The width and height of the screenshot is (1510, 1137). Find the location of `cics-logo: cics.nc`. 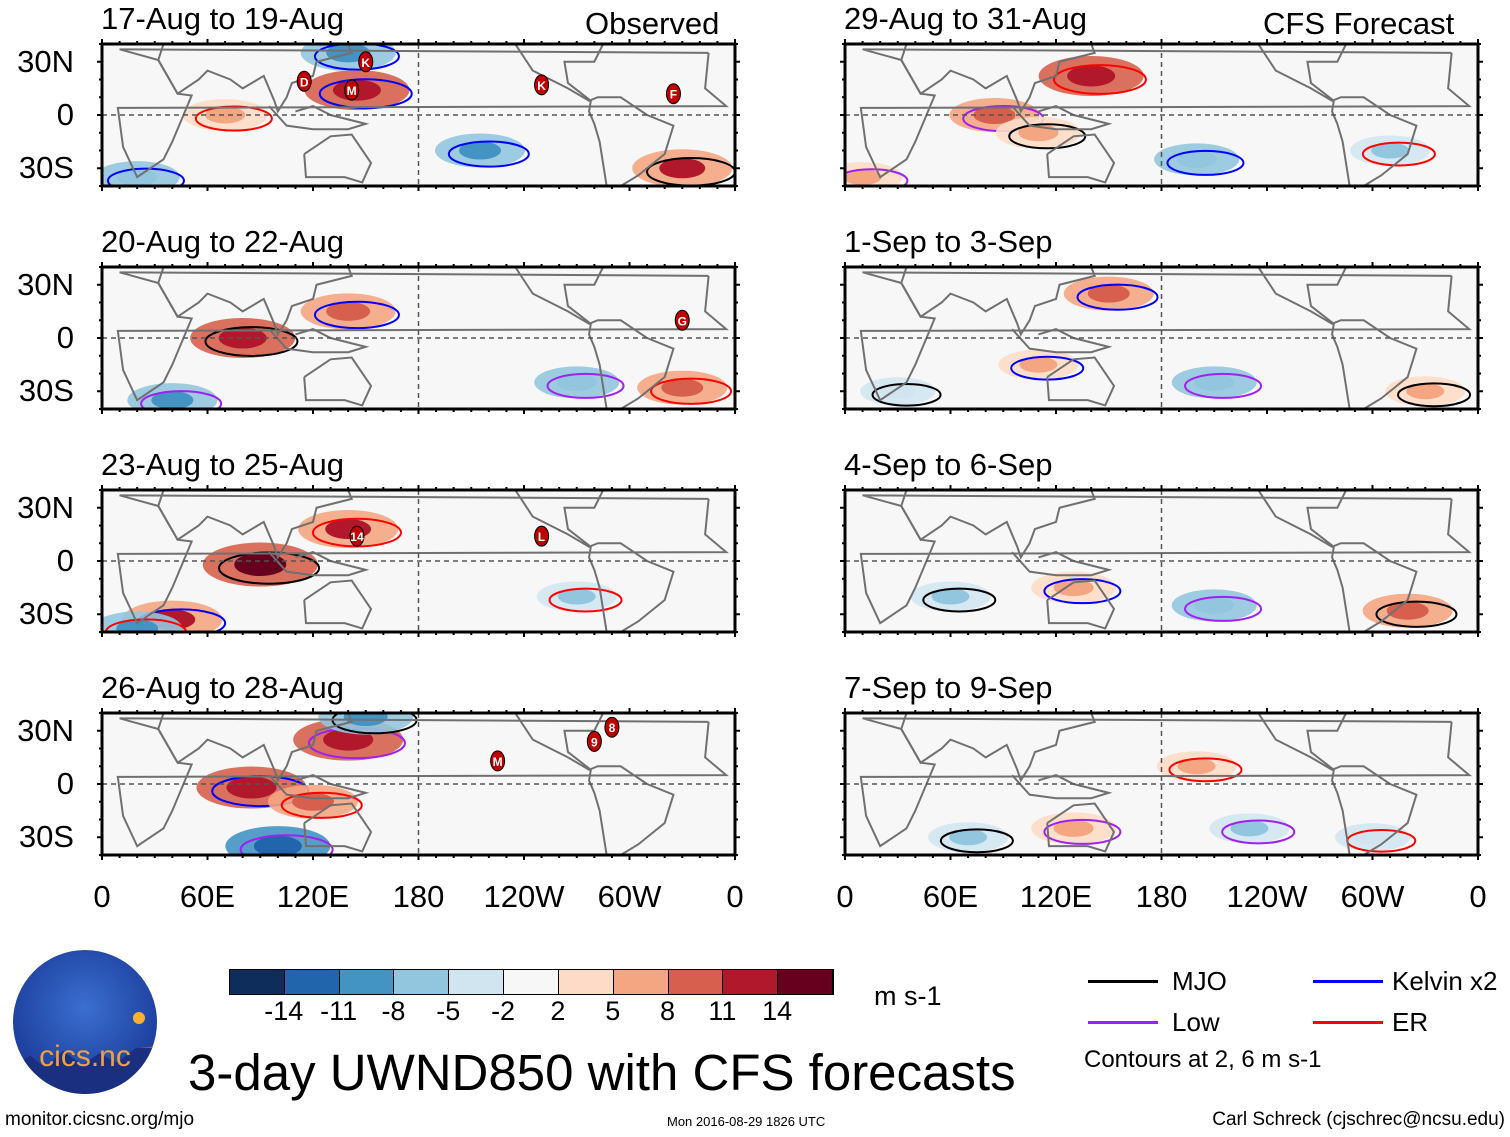

cics-logo: cics.nc is located at coordinates (85, 1022).